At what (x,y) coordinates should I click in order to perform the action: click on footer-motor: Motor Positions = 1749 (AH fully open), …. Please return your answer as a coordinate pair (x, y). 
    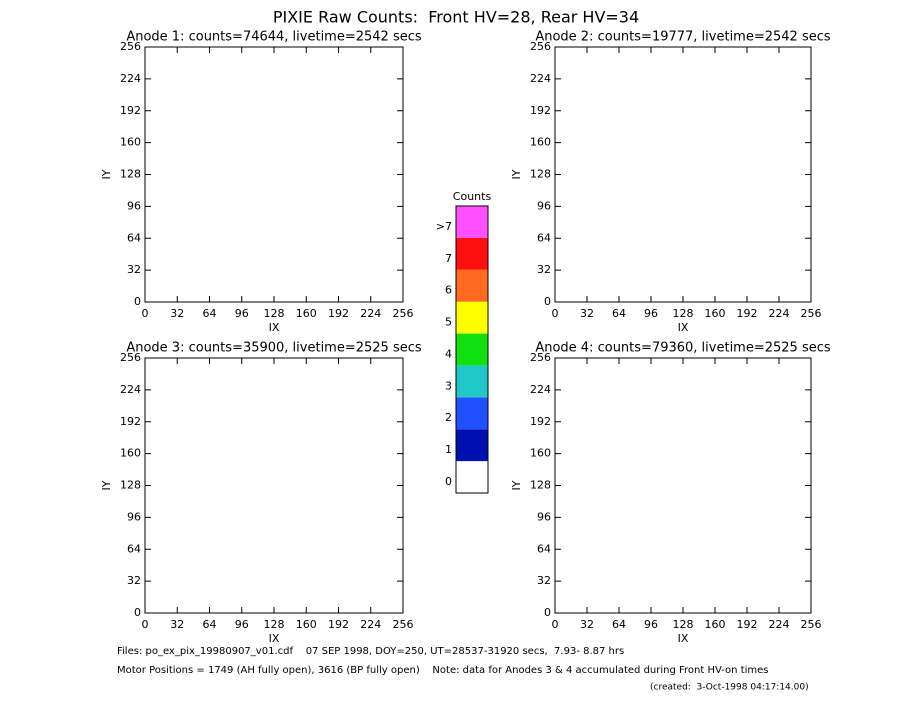
    Looking at the image, I should click on (443, 670).